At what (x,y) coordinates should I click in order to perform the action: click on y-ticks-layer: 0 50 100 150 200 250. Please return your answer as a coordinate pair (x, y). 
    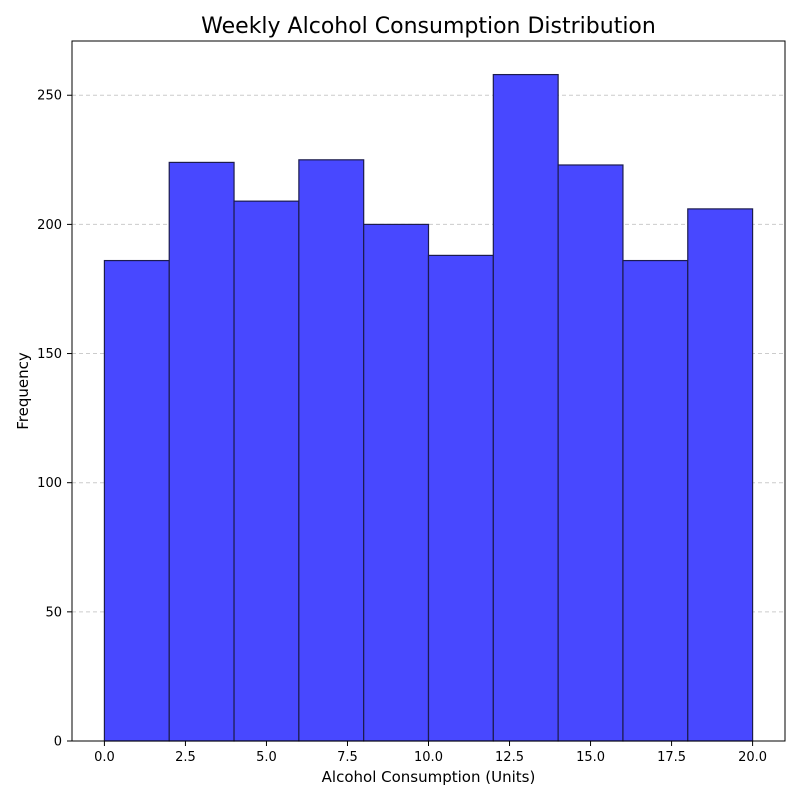
    Looking at the image, I should click on (54, 419).